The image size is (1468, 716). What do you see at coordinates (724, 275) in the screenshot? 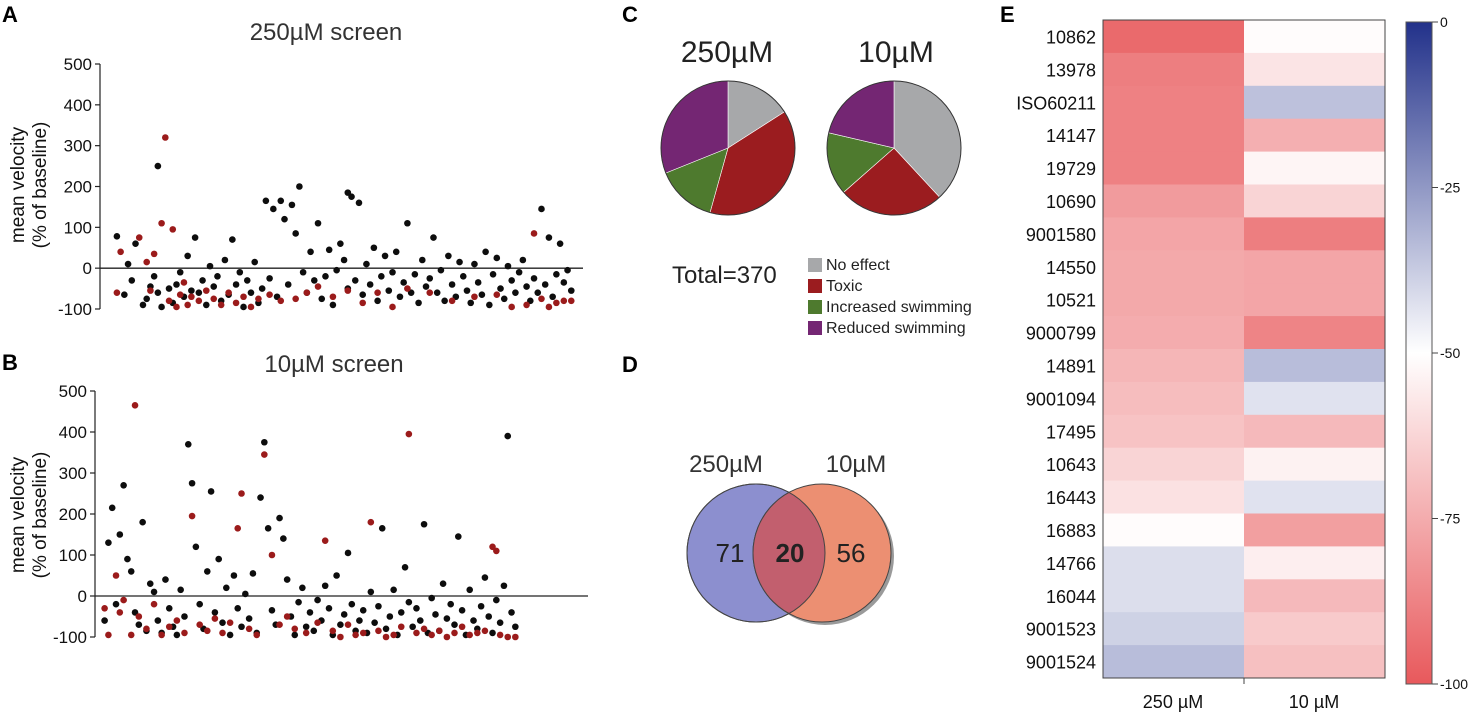
I see `pie-total-label: Total=370` at bounding box center [724, 275].